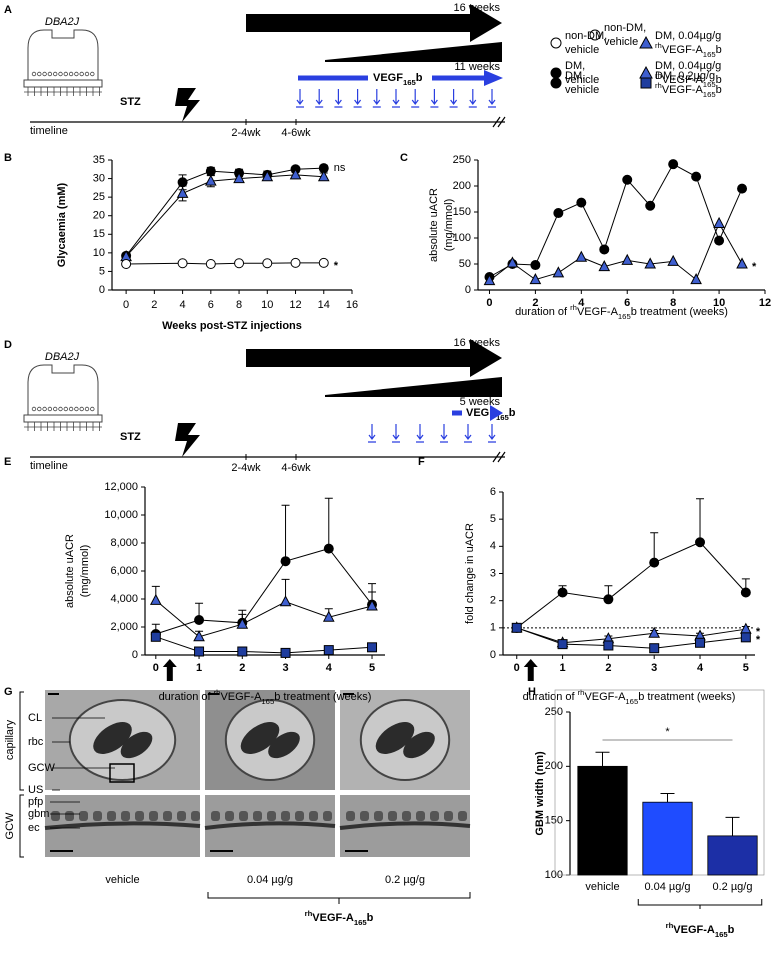 This screenshot has width=775, height=957. Describe the element at coordinates (246, 468) in the screenshot. I see `time-mark: 2-4wk` at that location.